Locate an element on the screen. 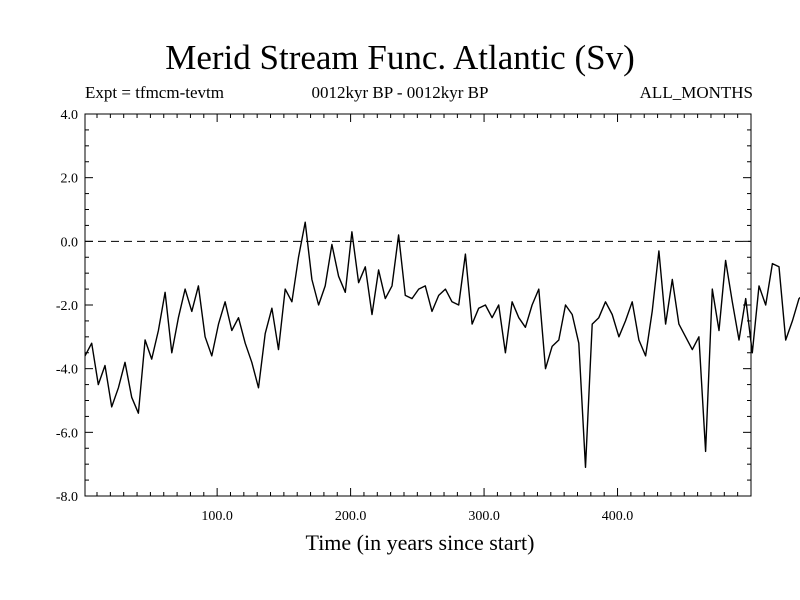 This screenshot has width=800, height=600. y-tick-label: -6.0 is located at coordinates (67, 433).